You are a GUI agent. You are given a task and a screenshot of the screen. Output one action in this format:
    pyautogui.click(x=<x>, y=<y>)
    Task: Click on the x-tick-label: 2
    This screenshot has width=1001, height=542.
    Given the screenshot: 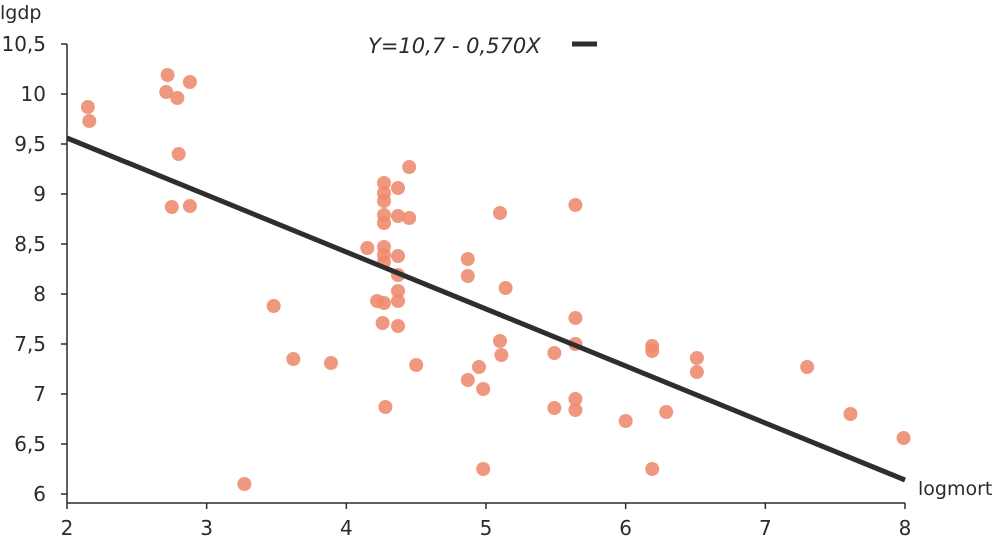 What is the action you would take?
    pyautogui.click(x=67, y=528)
    